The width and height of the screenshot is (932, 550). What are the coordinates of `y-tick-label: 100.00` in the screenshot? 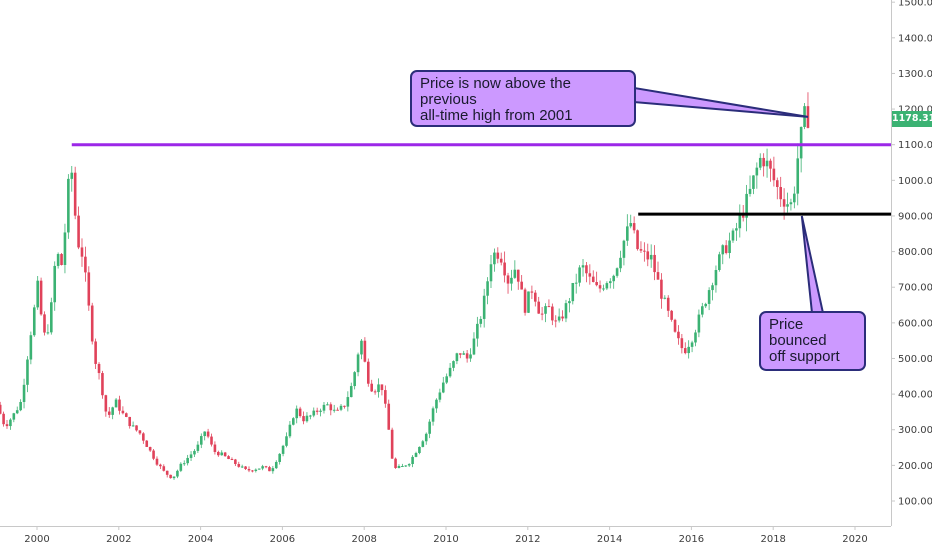 It's located at (915, 502).